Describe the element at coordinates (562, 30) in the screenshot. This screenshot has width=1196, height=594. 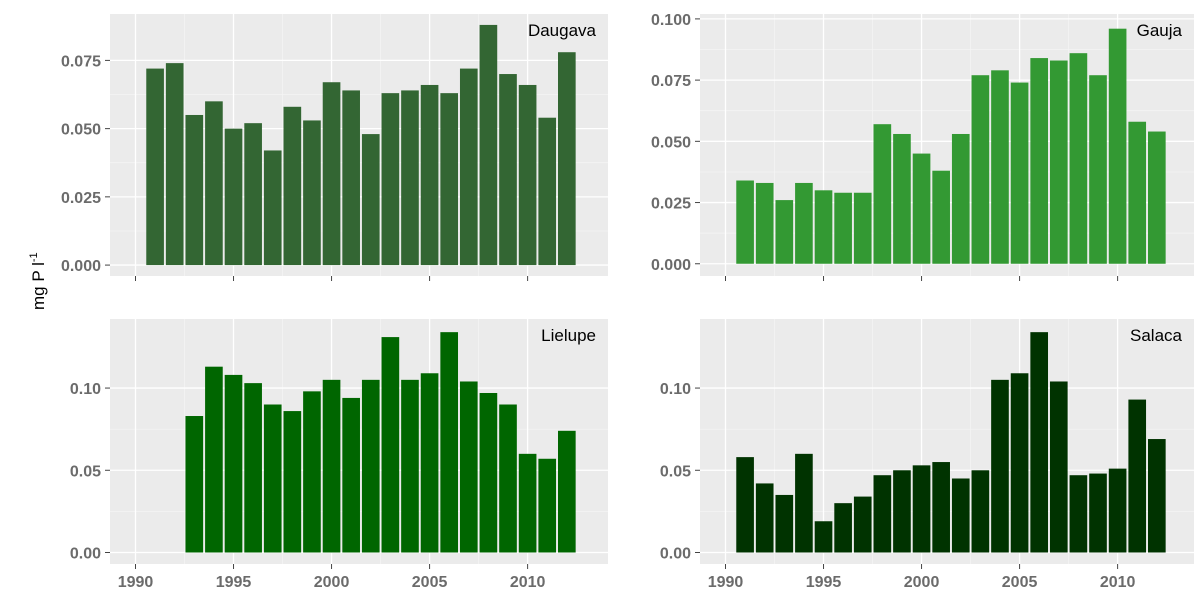
I see `panel-title: Daugava` at that location.